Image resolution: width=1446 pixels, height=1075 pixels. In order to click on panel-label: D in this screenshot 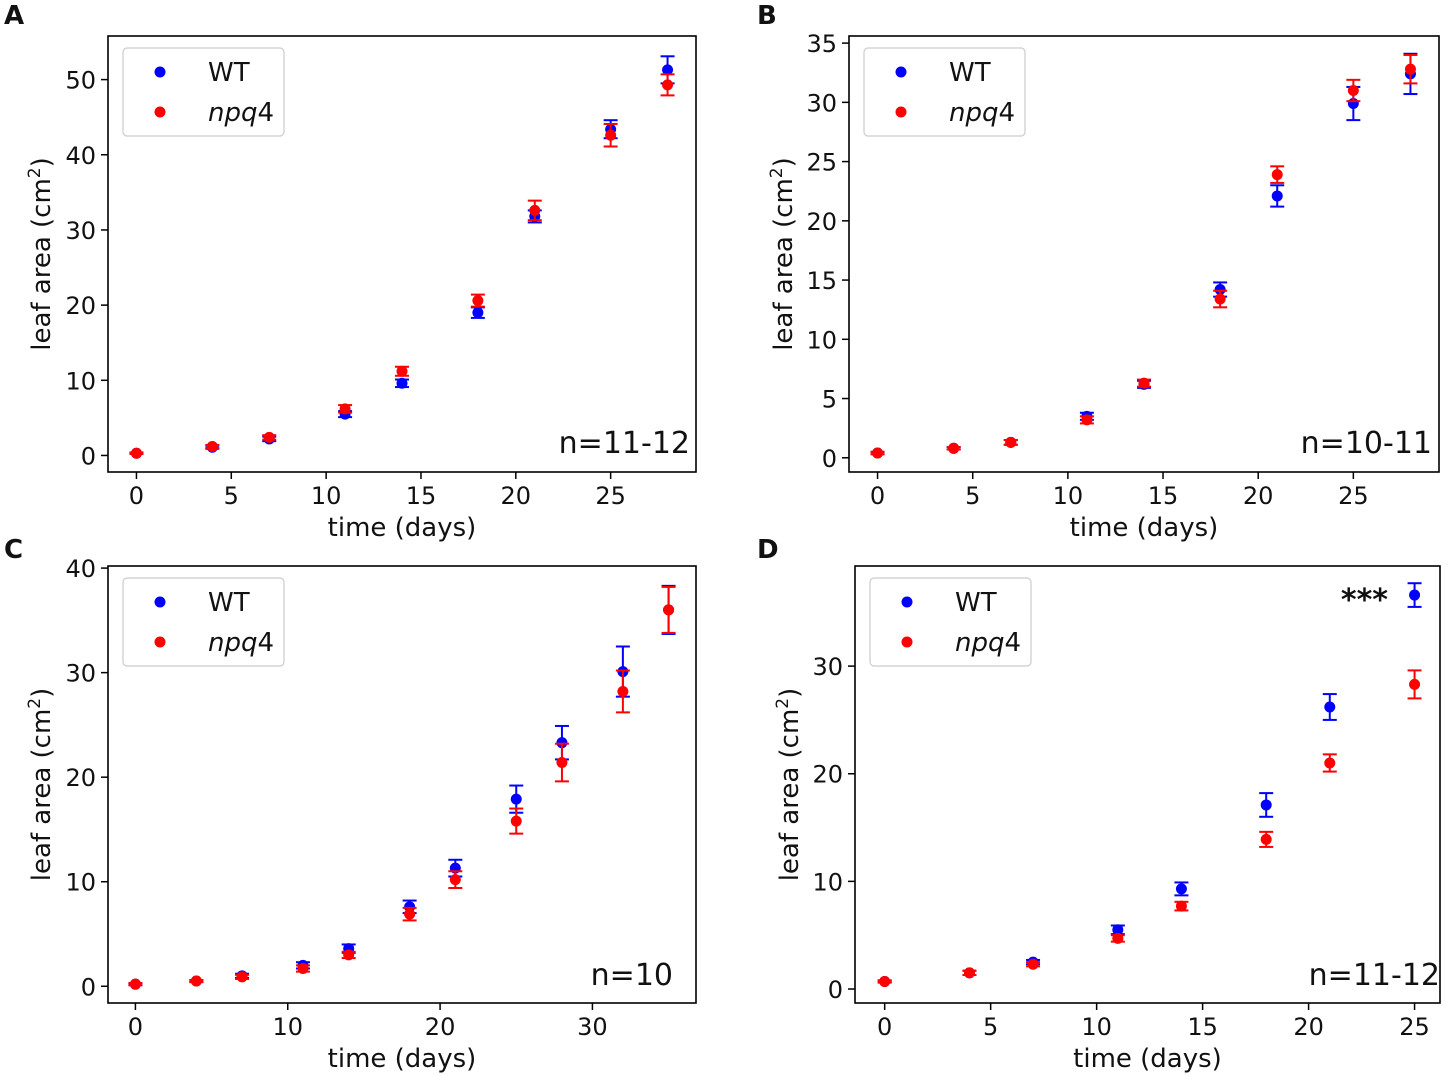, I will do `click(768, 550)`.